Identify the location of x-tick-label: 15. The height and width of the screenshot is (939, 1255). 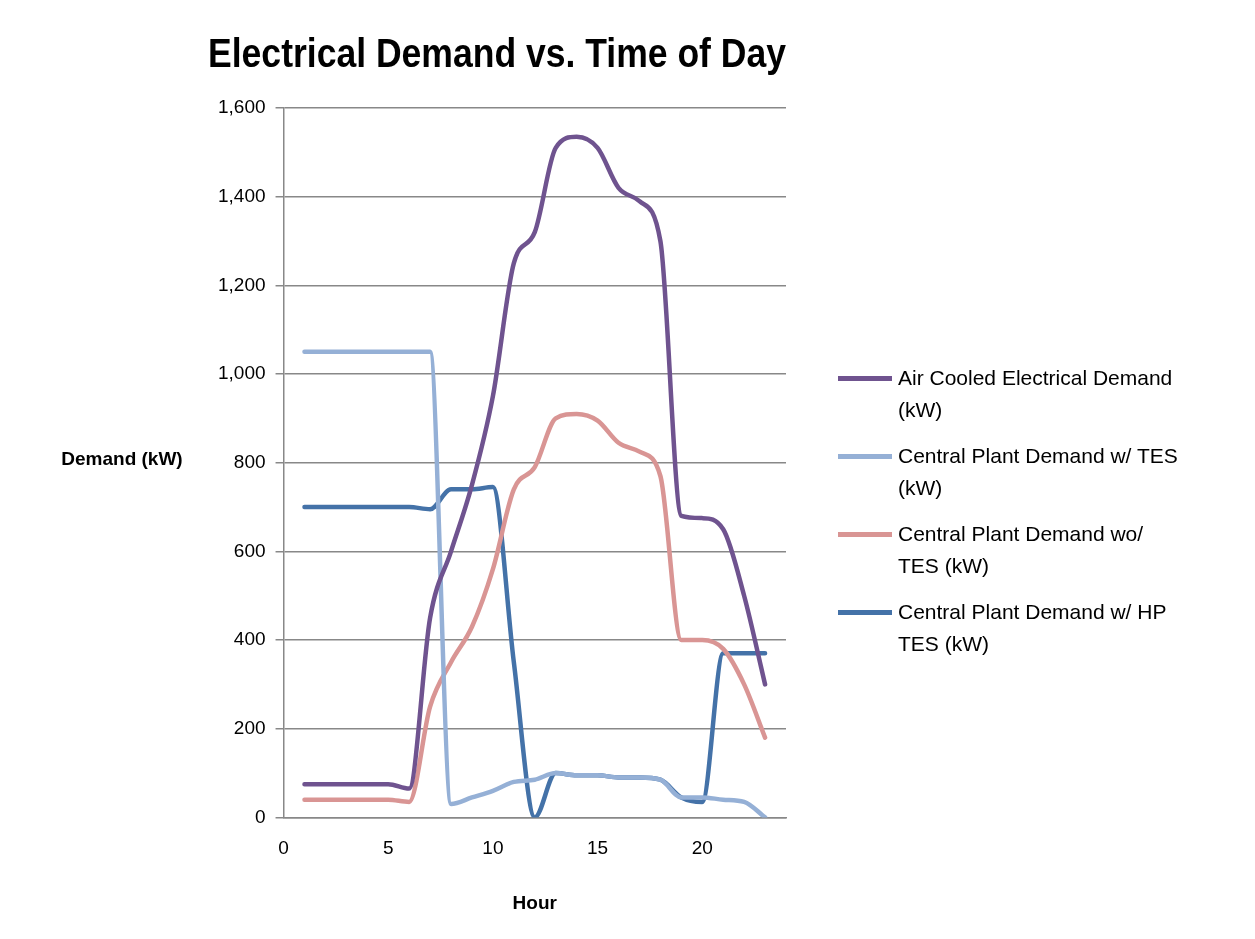
(598, 848).